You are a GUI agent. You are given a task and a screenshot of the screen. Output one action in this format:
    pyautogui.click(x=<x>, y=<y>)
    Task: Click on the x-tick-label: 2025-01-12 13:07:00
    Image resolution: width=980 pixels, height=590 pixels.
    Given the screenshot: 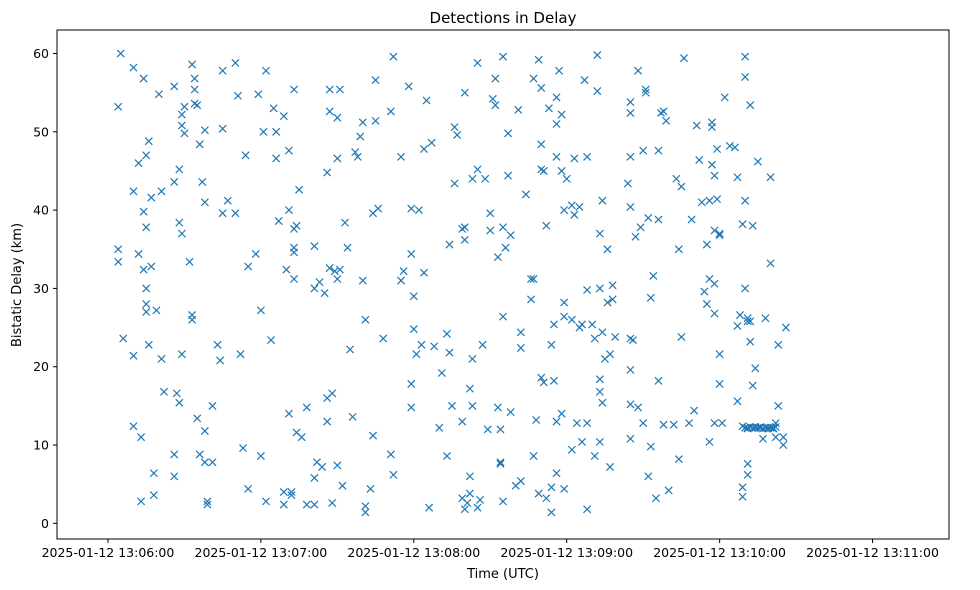 What is the action you would take?
    pyautogui.click(x=261, y=552)
    